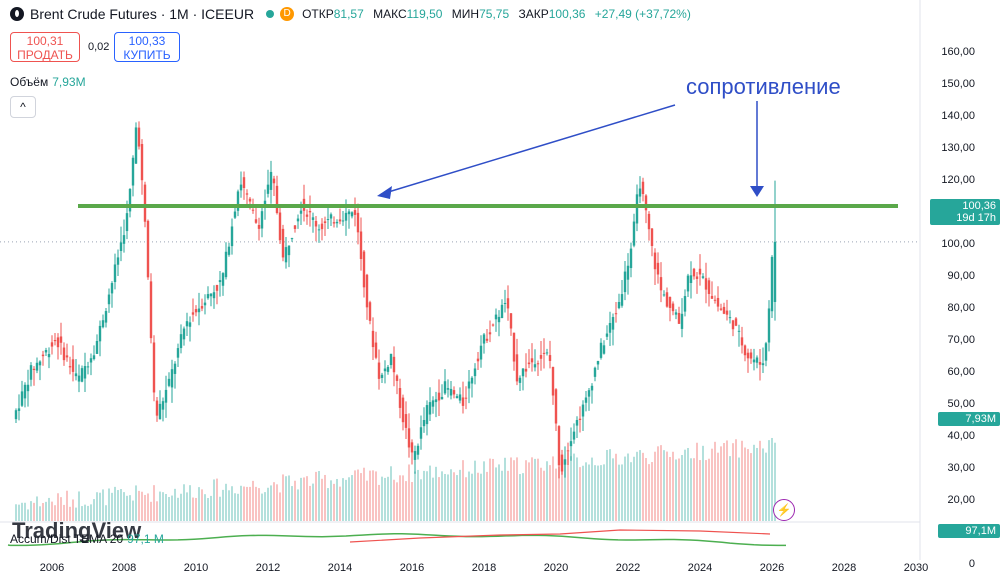  What do you see at coordinates (287, 14) in the screenshot?
I see `delayed-badge: D` at bounding box center [287, 14].